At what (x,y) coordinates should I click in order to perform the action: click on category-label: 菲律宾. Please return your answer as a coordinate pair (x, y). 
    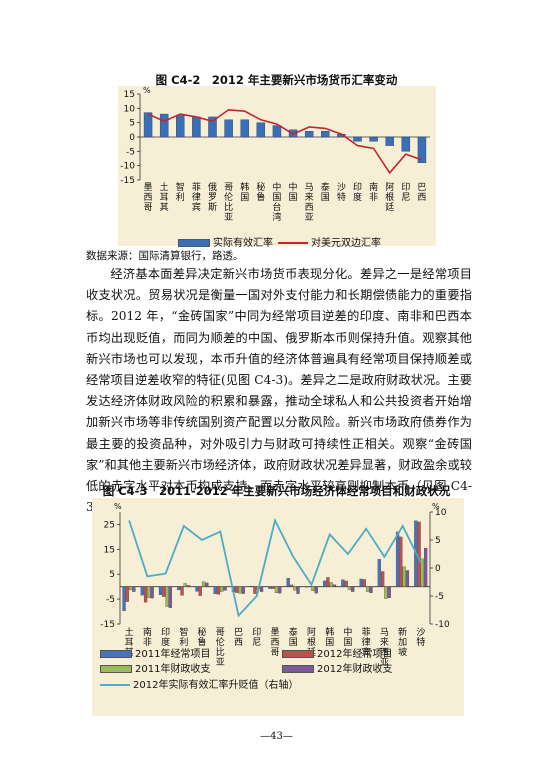
    Looking at the image, I should click on (196, 197).